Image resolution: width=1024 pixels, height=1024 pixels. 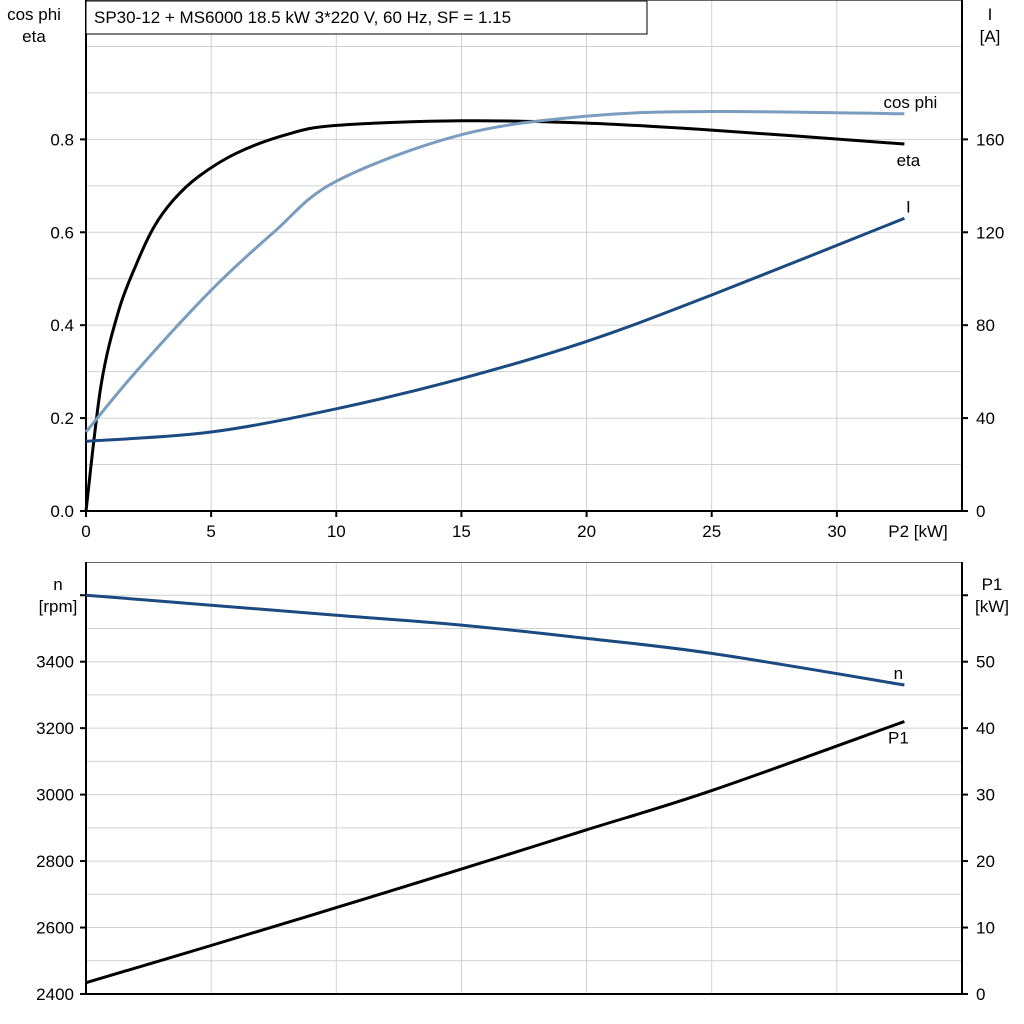 I want to click on series-label-eta: eta, so click(x=909, y=160).